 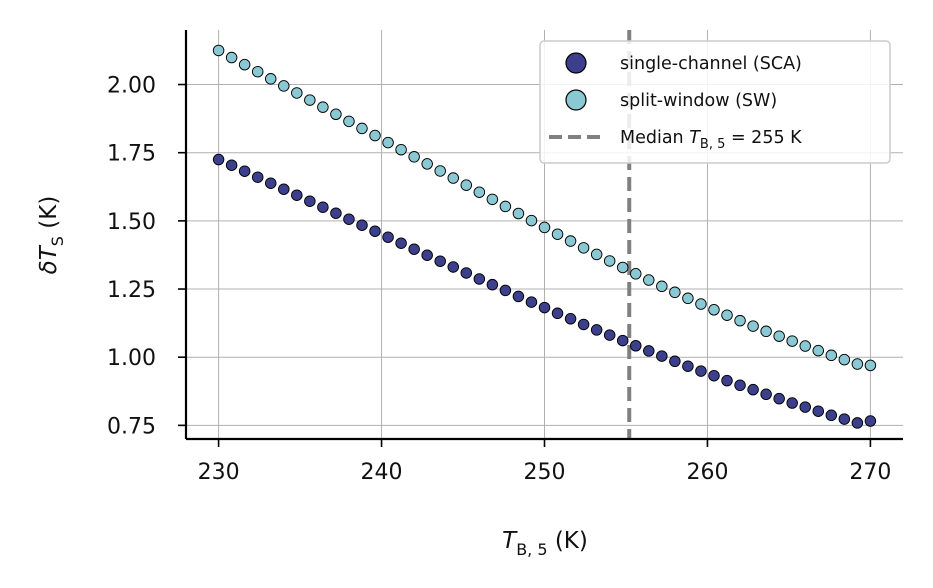 What do you see at coordinates (219, 472) in the screenshot?
I see `x-tick-label: 230` at bounding box center [219, 472].